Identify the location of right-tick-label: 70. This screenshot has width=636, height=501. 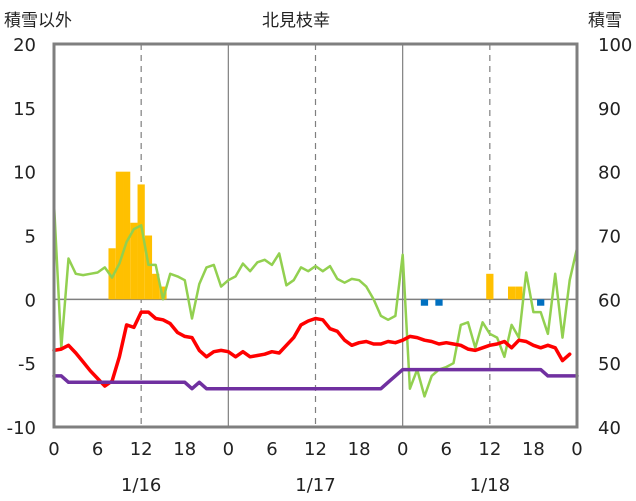
(609, 237).